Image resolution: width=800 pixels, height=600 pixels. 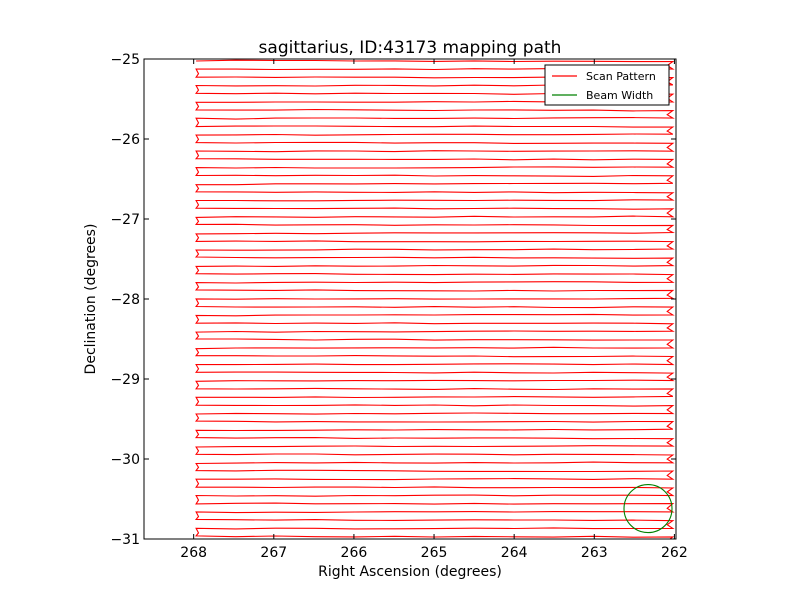 I want to click on x-tick-label: 262, so click(x=674, y=553).